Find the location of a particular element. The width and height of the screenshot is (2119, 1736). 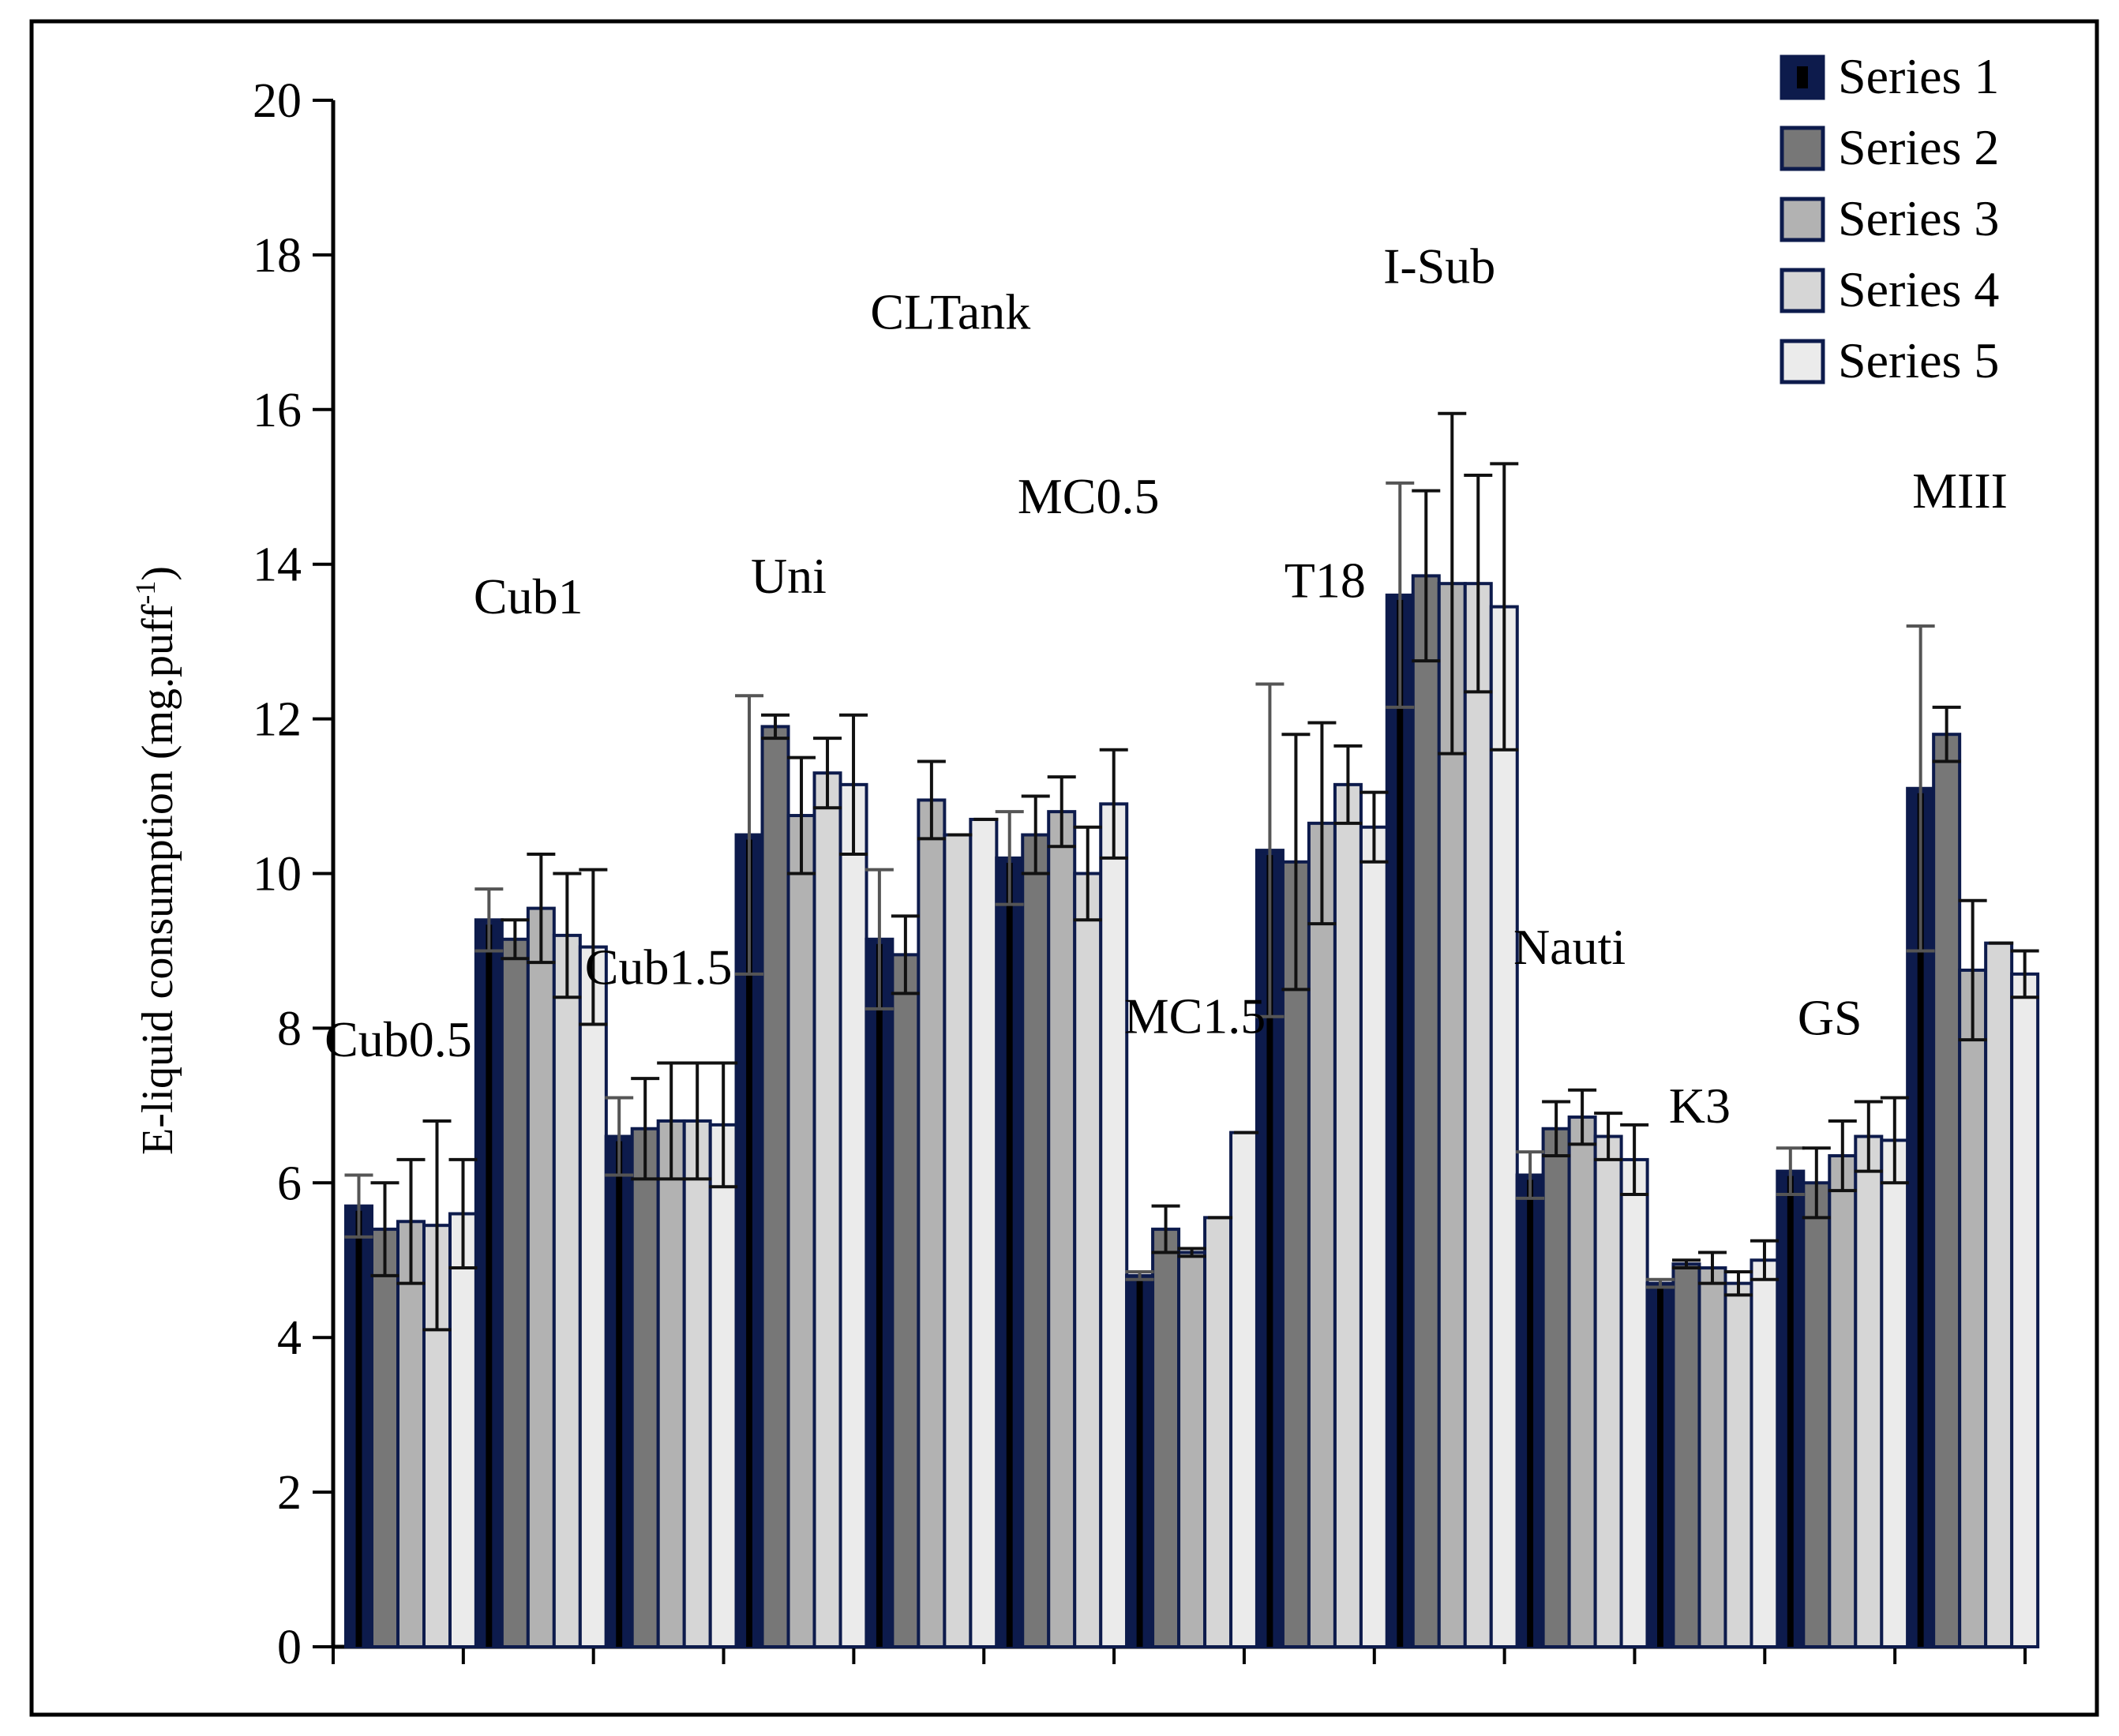

category-label: Cub1 is located at coordinates (528, 596).